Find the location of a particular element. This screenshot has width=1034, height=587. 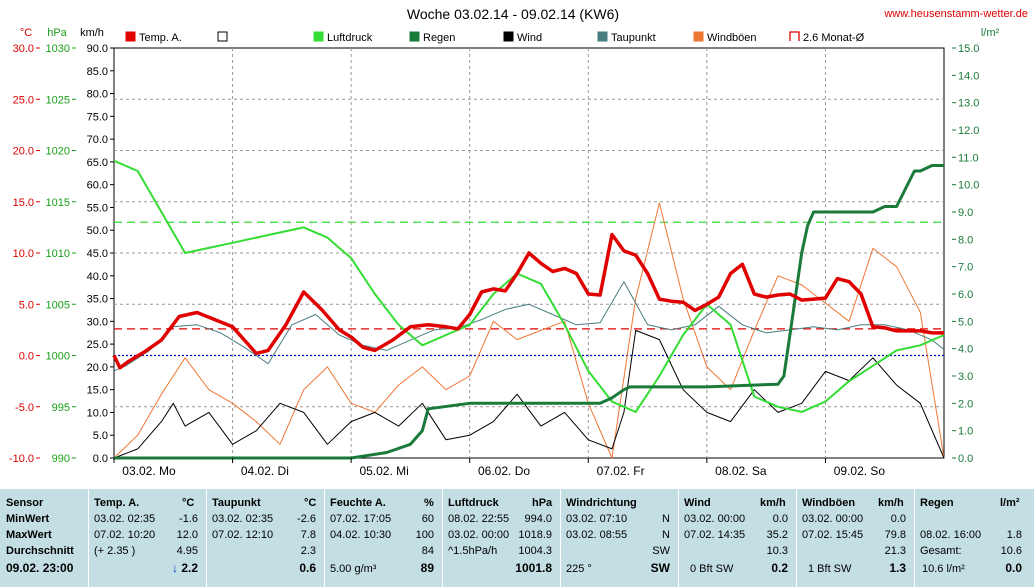

dew-avg-val: 2.3 is located at coordinates (308, 551).